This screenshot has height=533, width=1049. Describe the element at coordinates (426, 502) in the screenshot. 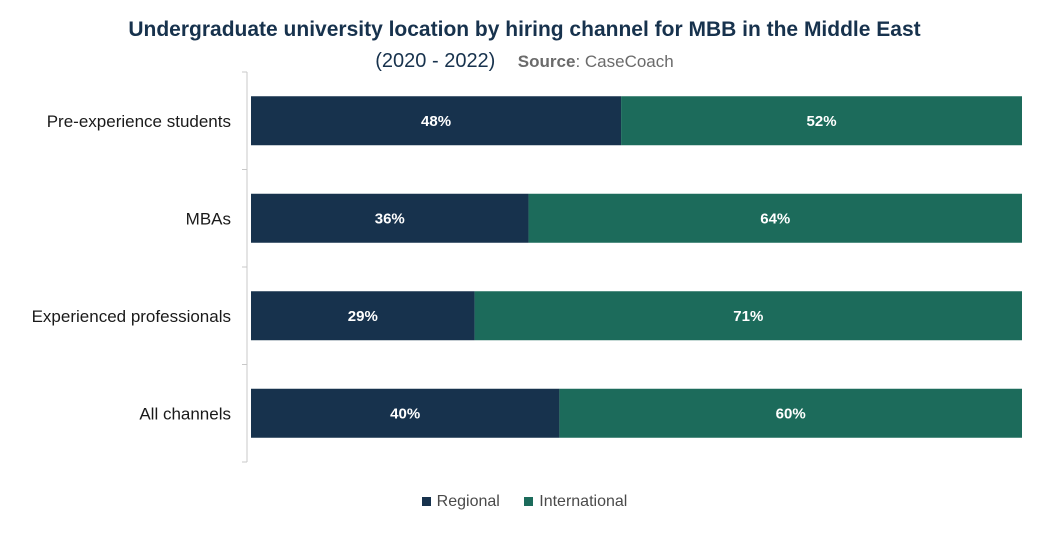

I see `legend-swatch-regional` at that location.